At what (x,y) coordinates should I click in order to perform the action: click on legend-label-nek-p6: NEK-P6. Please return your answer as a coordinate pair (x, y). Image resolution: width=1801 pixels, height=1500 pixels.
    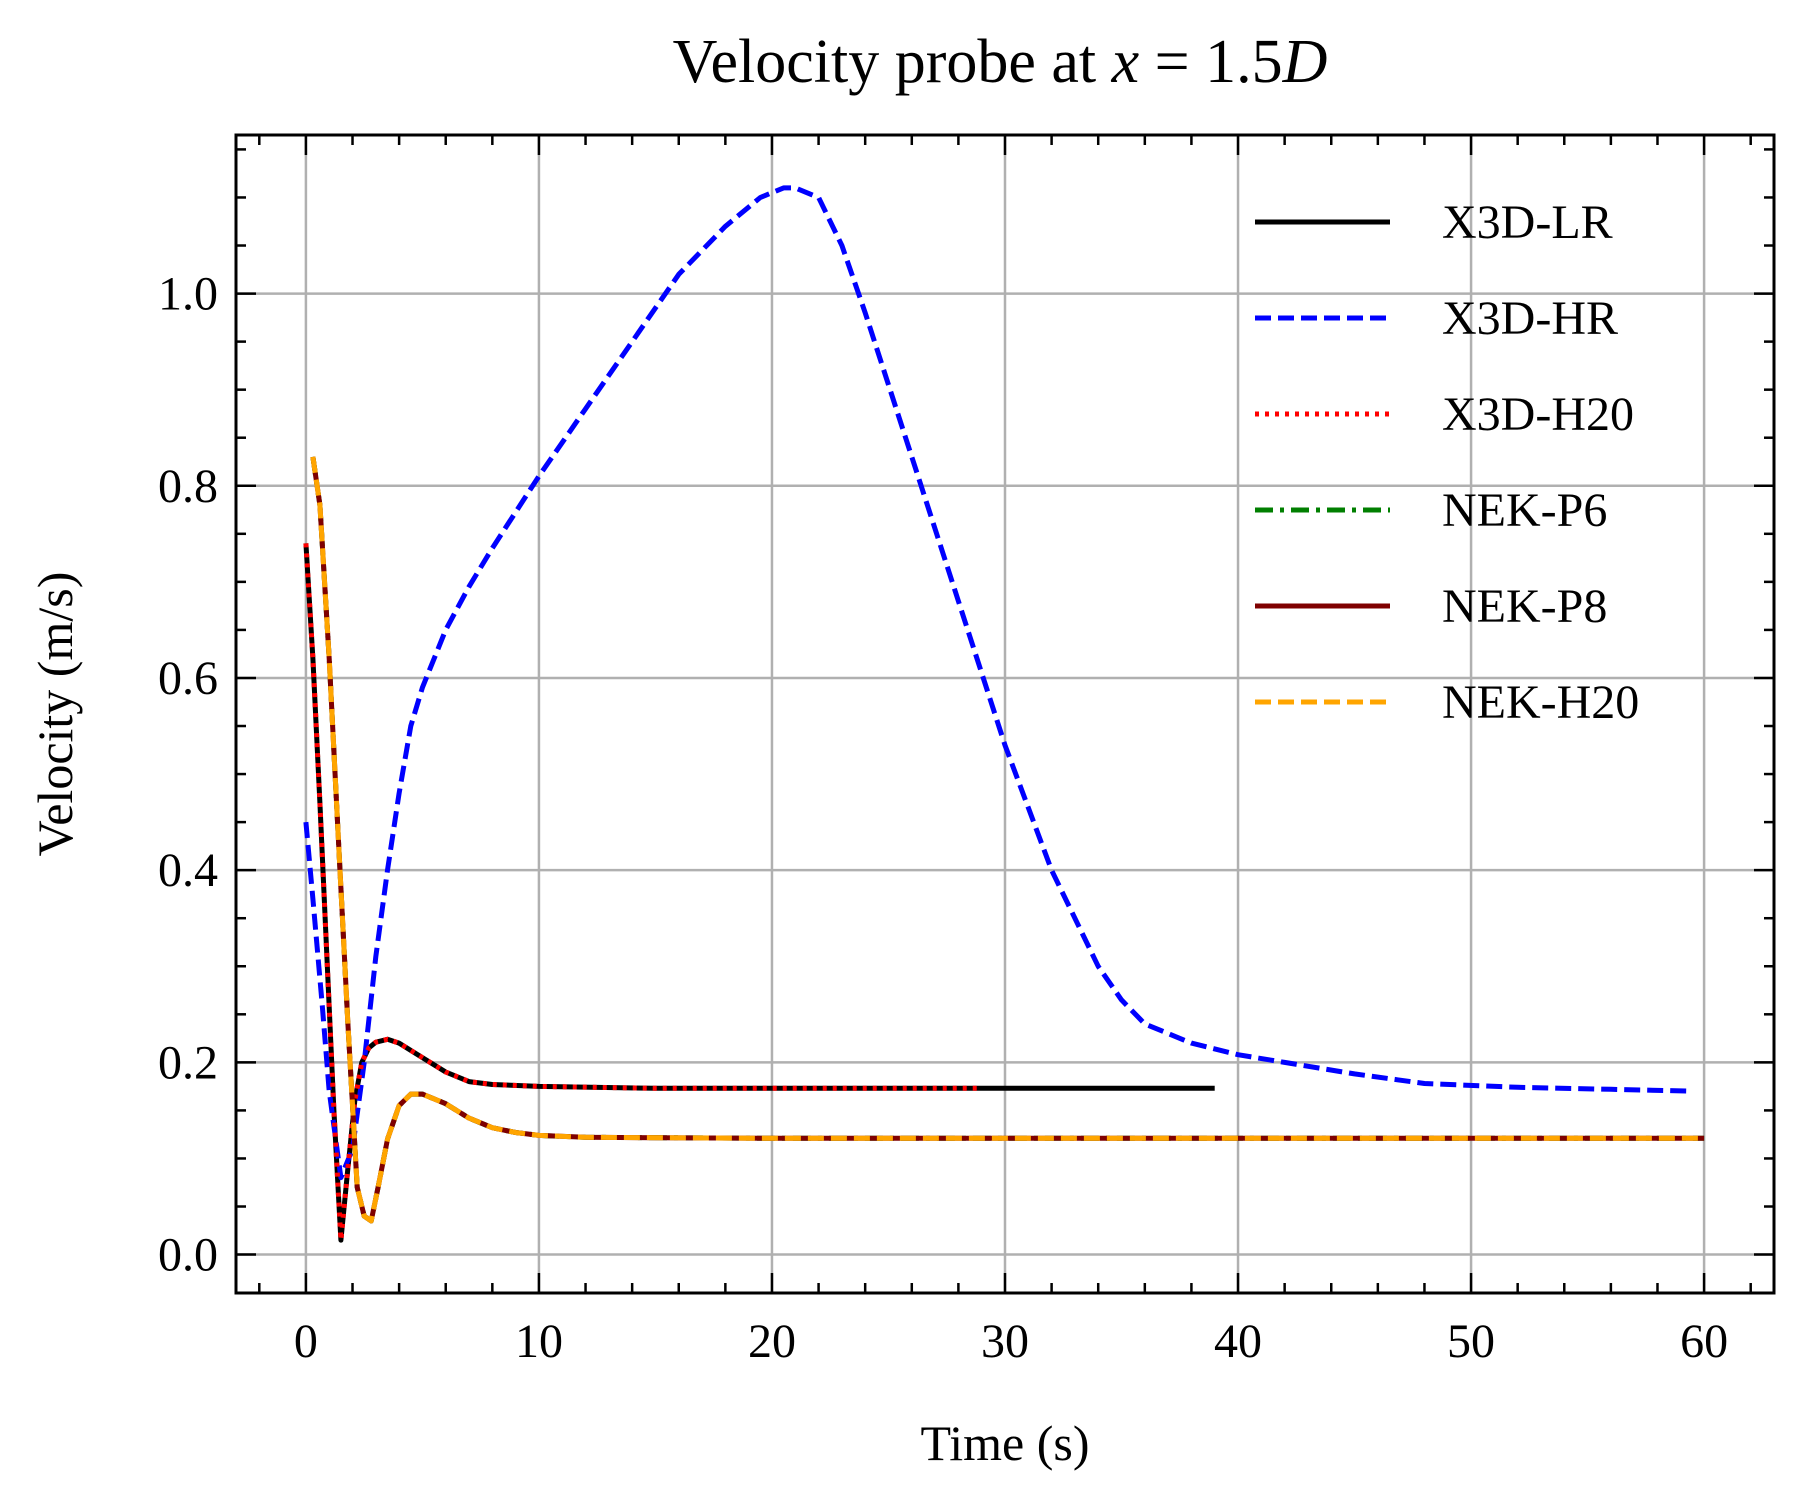
    Looking at the image, I should click on (1524, 510).